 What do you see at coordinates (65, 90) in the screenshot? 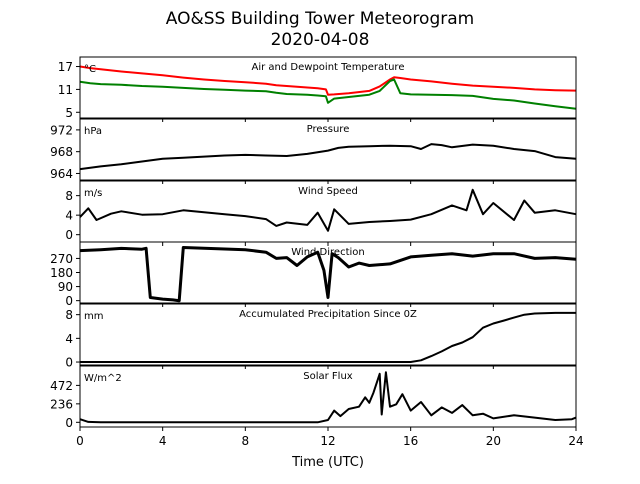
I see `y-tick-label-0-1: 11` at bounding box center [65, 90].